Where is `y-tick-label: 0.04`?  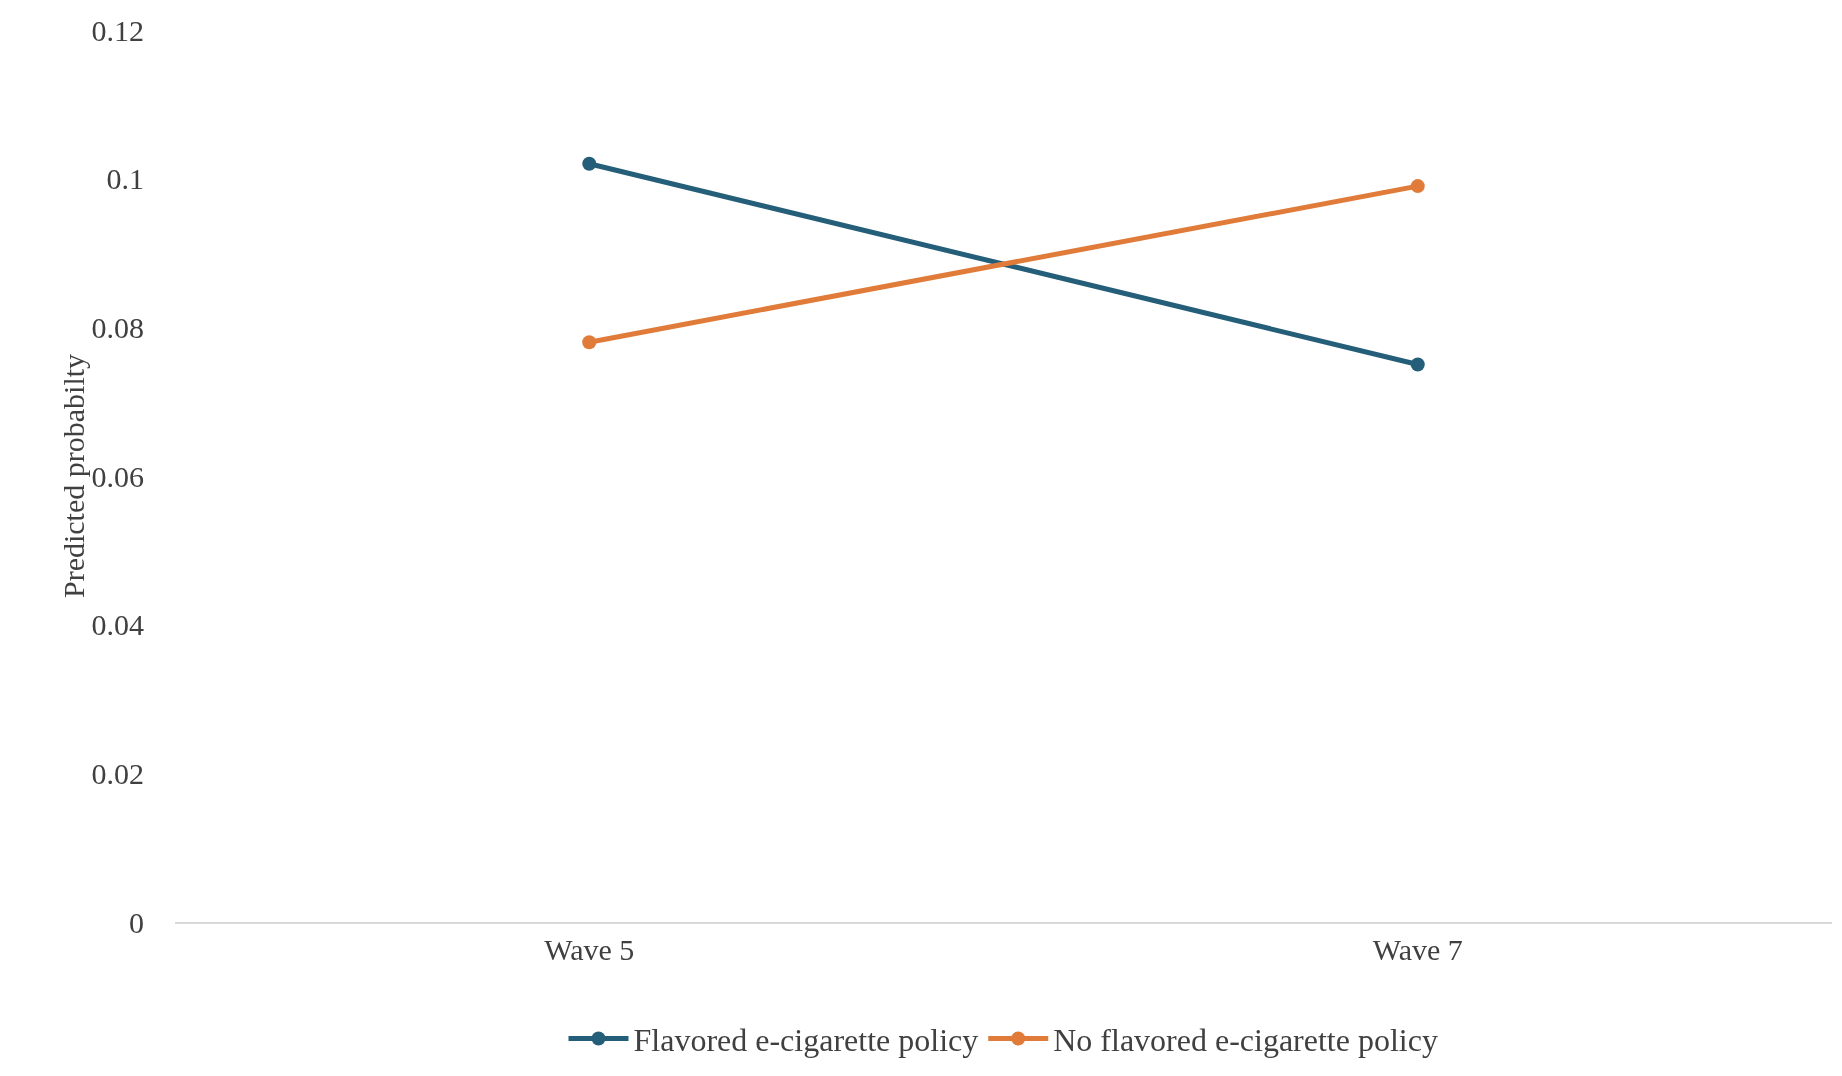
y-tick-label: 0.04 is located at coordinates (117, 625).